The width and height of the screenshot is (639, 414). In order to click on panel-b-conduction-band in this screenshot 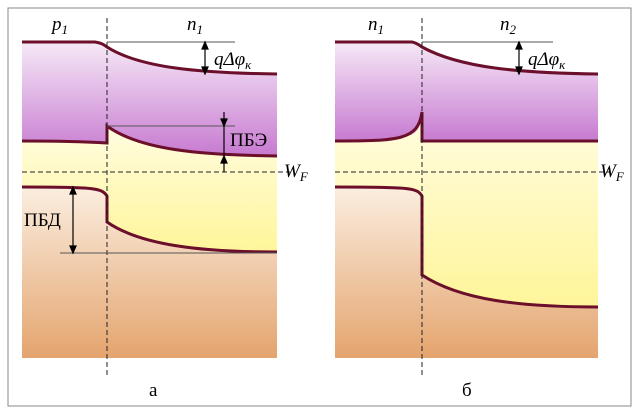, I will do `click(466, 91)`.